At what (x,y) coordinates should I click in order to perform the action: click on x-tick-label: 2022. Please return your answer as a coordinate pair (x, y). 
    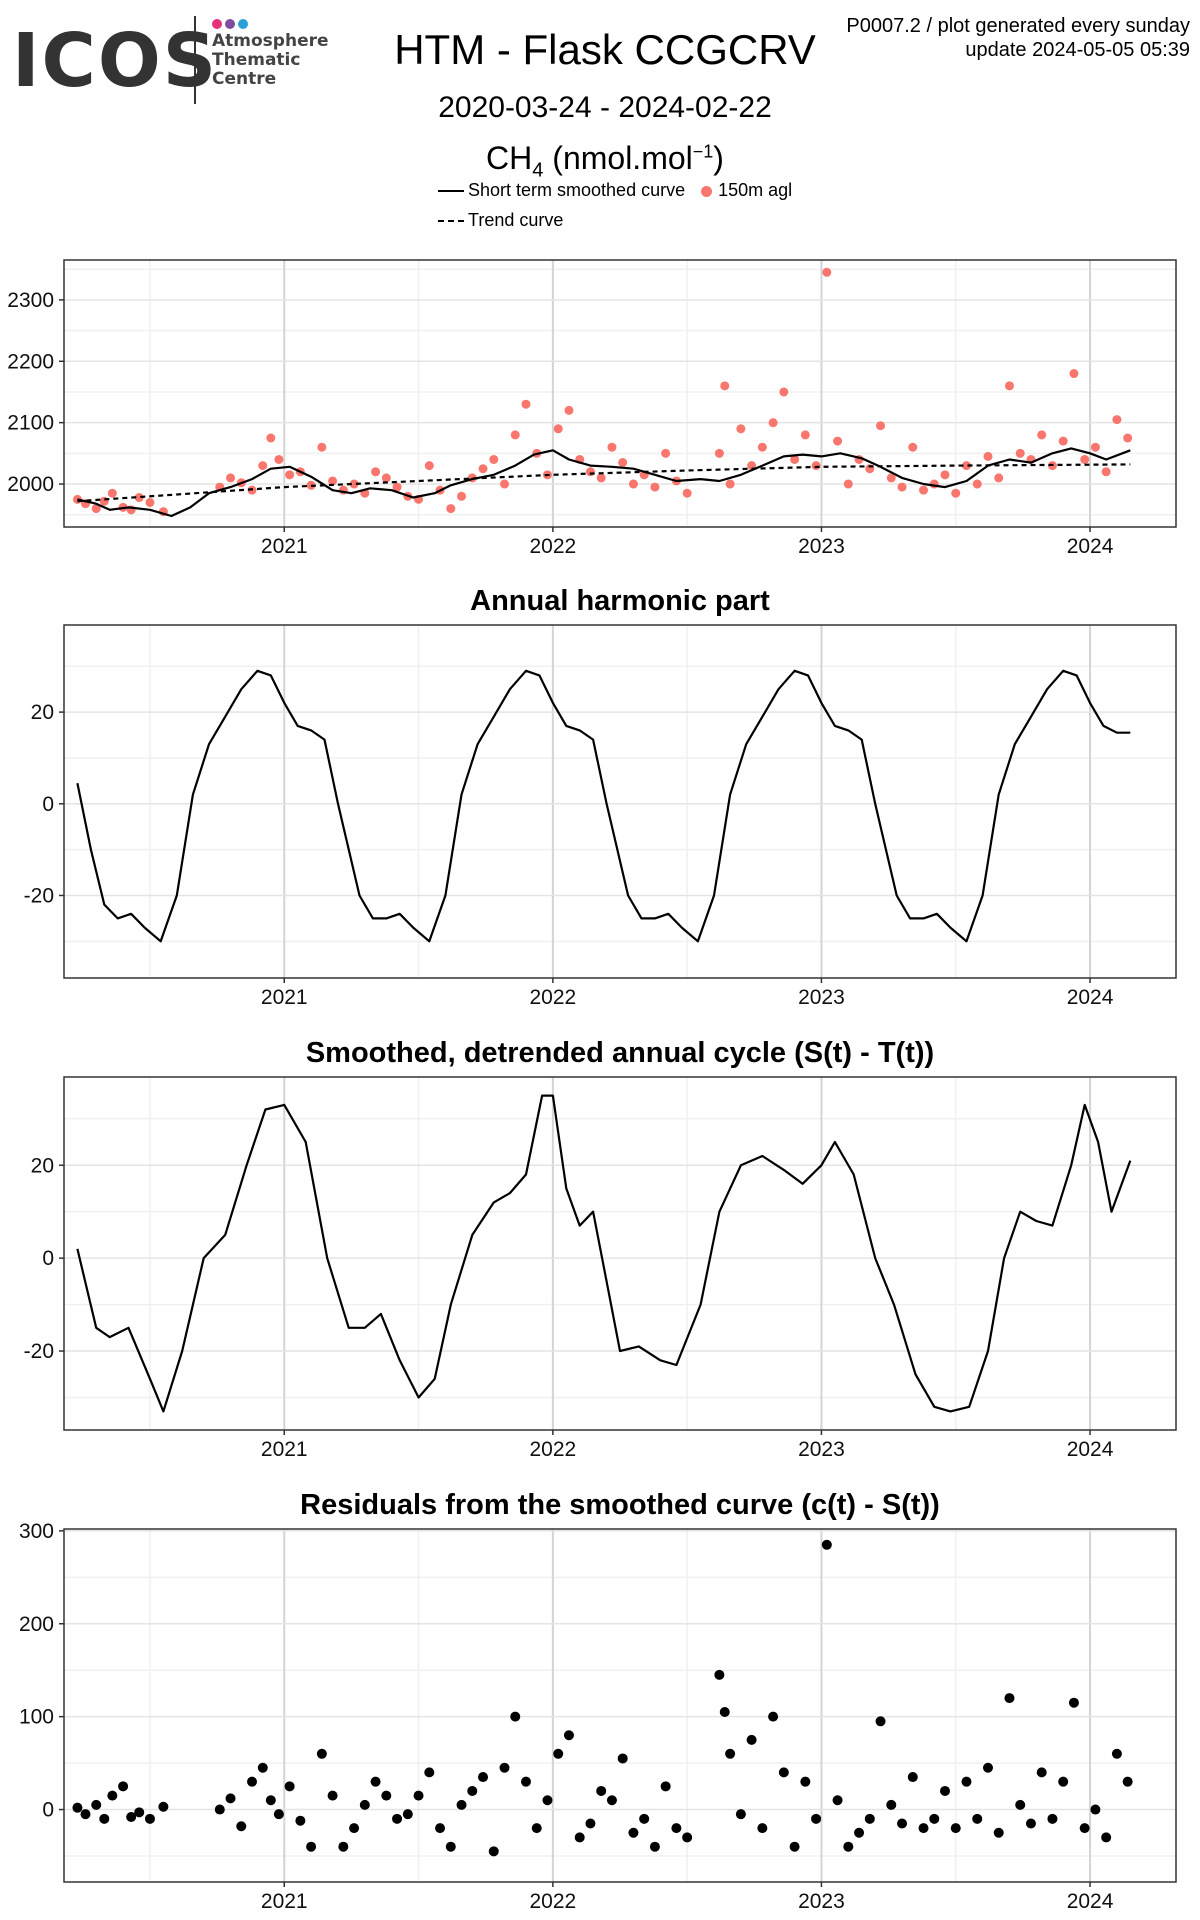
    Looking at the image, I should click on (552, 997).